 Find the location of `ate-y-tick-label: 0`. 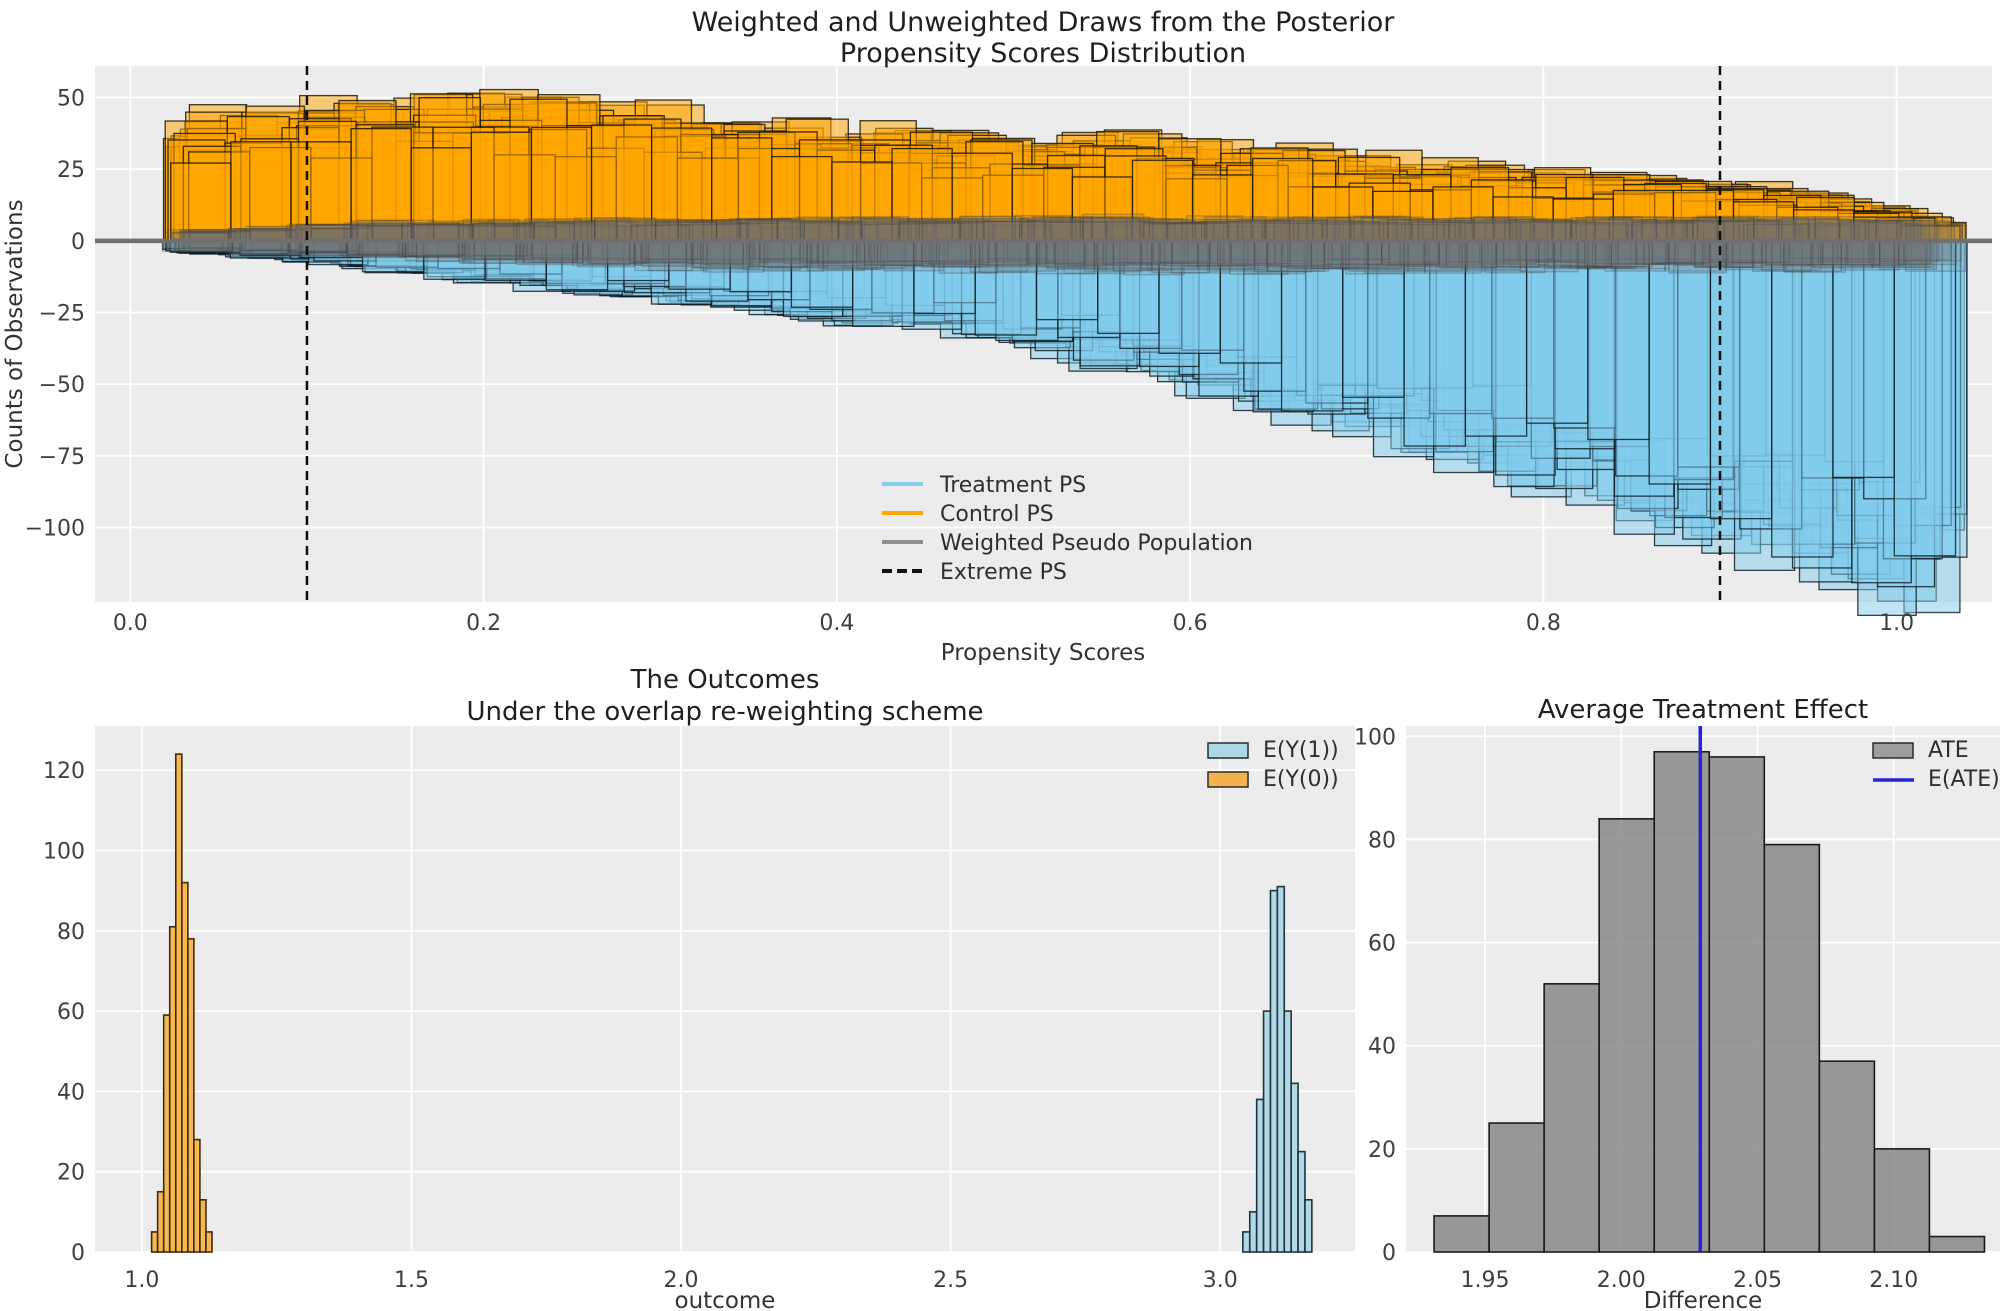

ate-y-tick-label: 0 is located at coordinates (1389, 1253).